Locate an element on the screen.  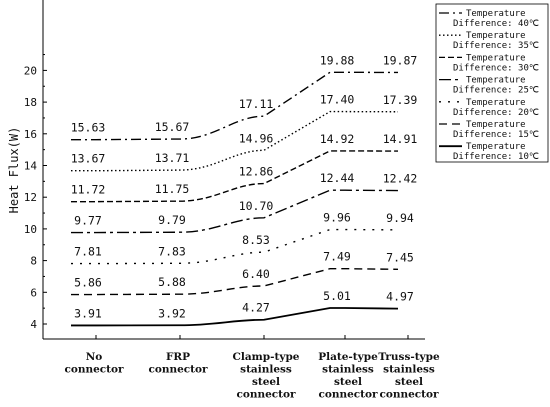
data-label: 7.49 is located at coordinates (337, 257).